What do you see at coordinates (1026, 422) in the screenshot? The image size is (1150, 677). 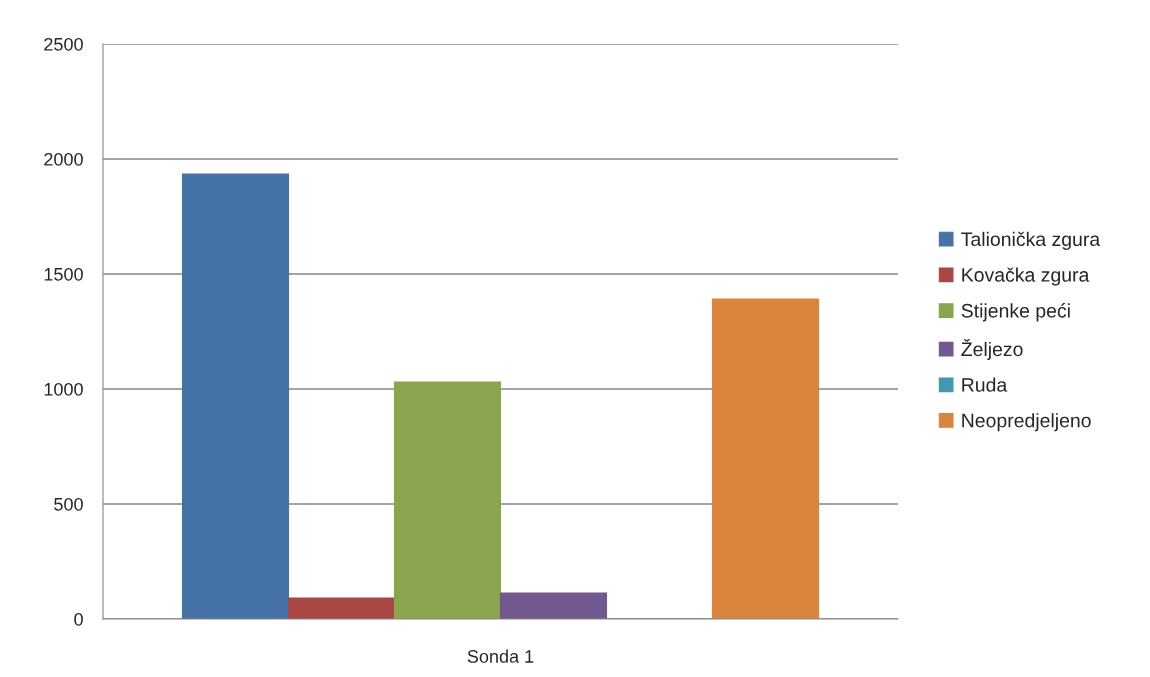 I see `legend-label: Neopredjeljeno` at bounding box center [1026, 422].